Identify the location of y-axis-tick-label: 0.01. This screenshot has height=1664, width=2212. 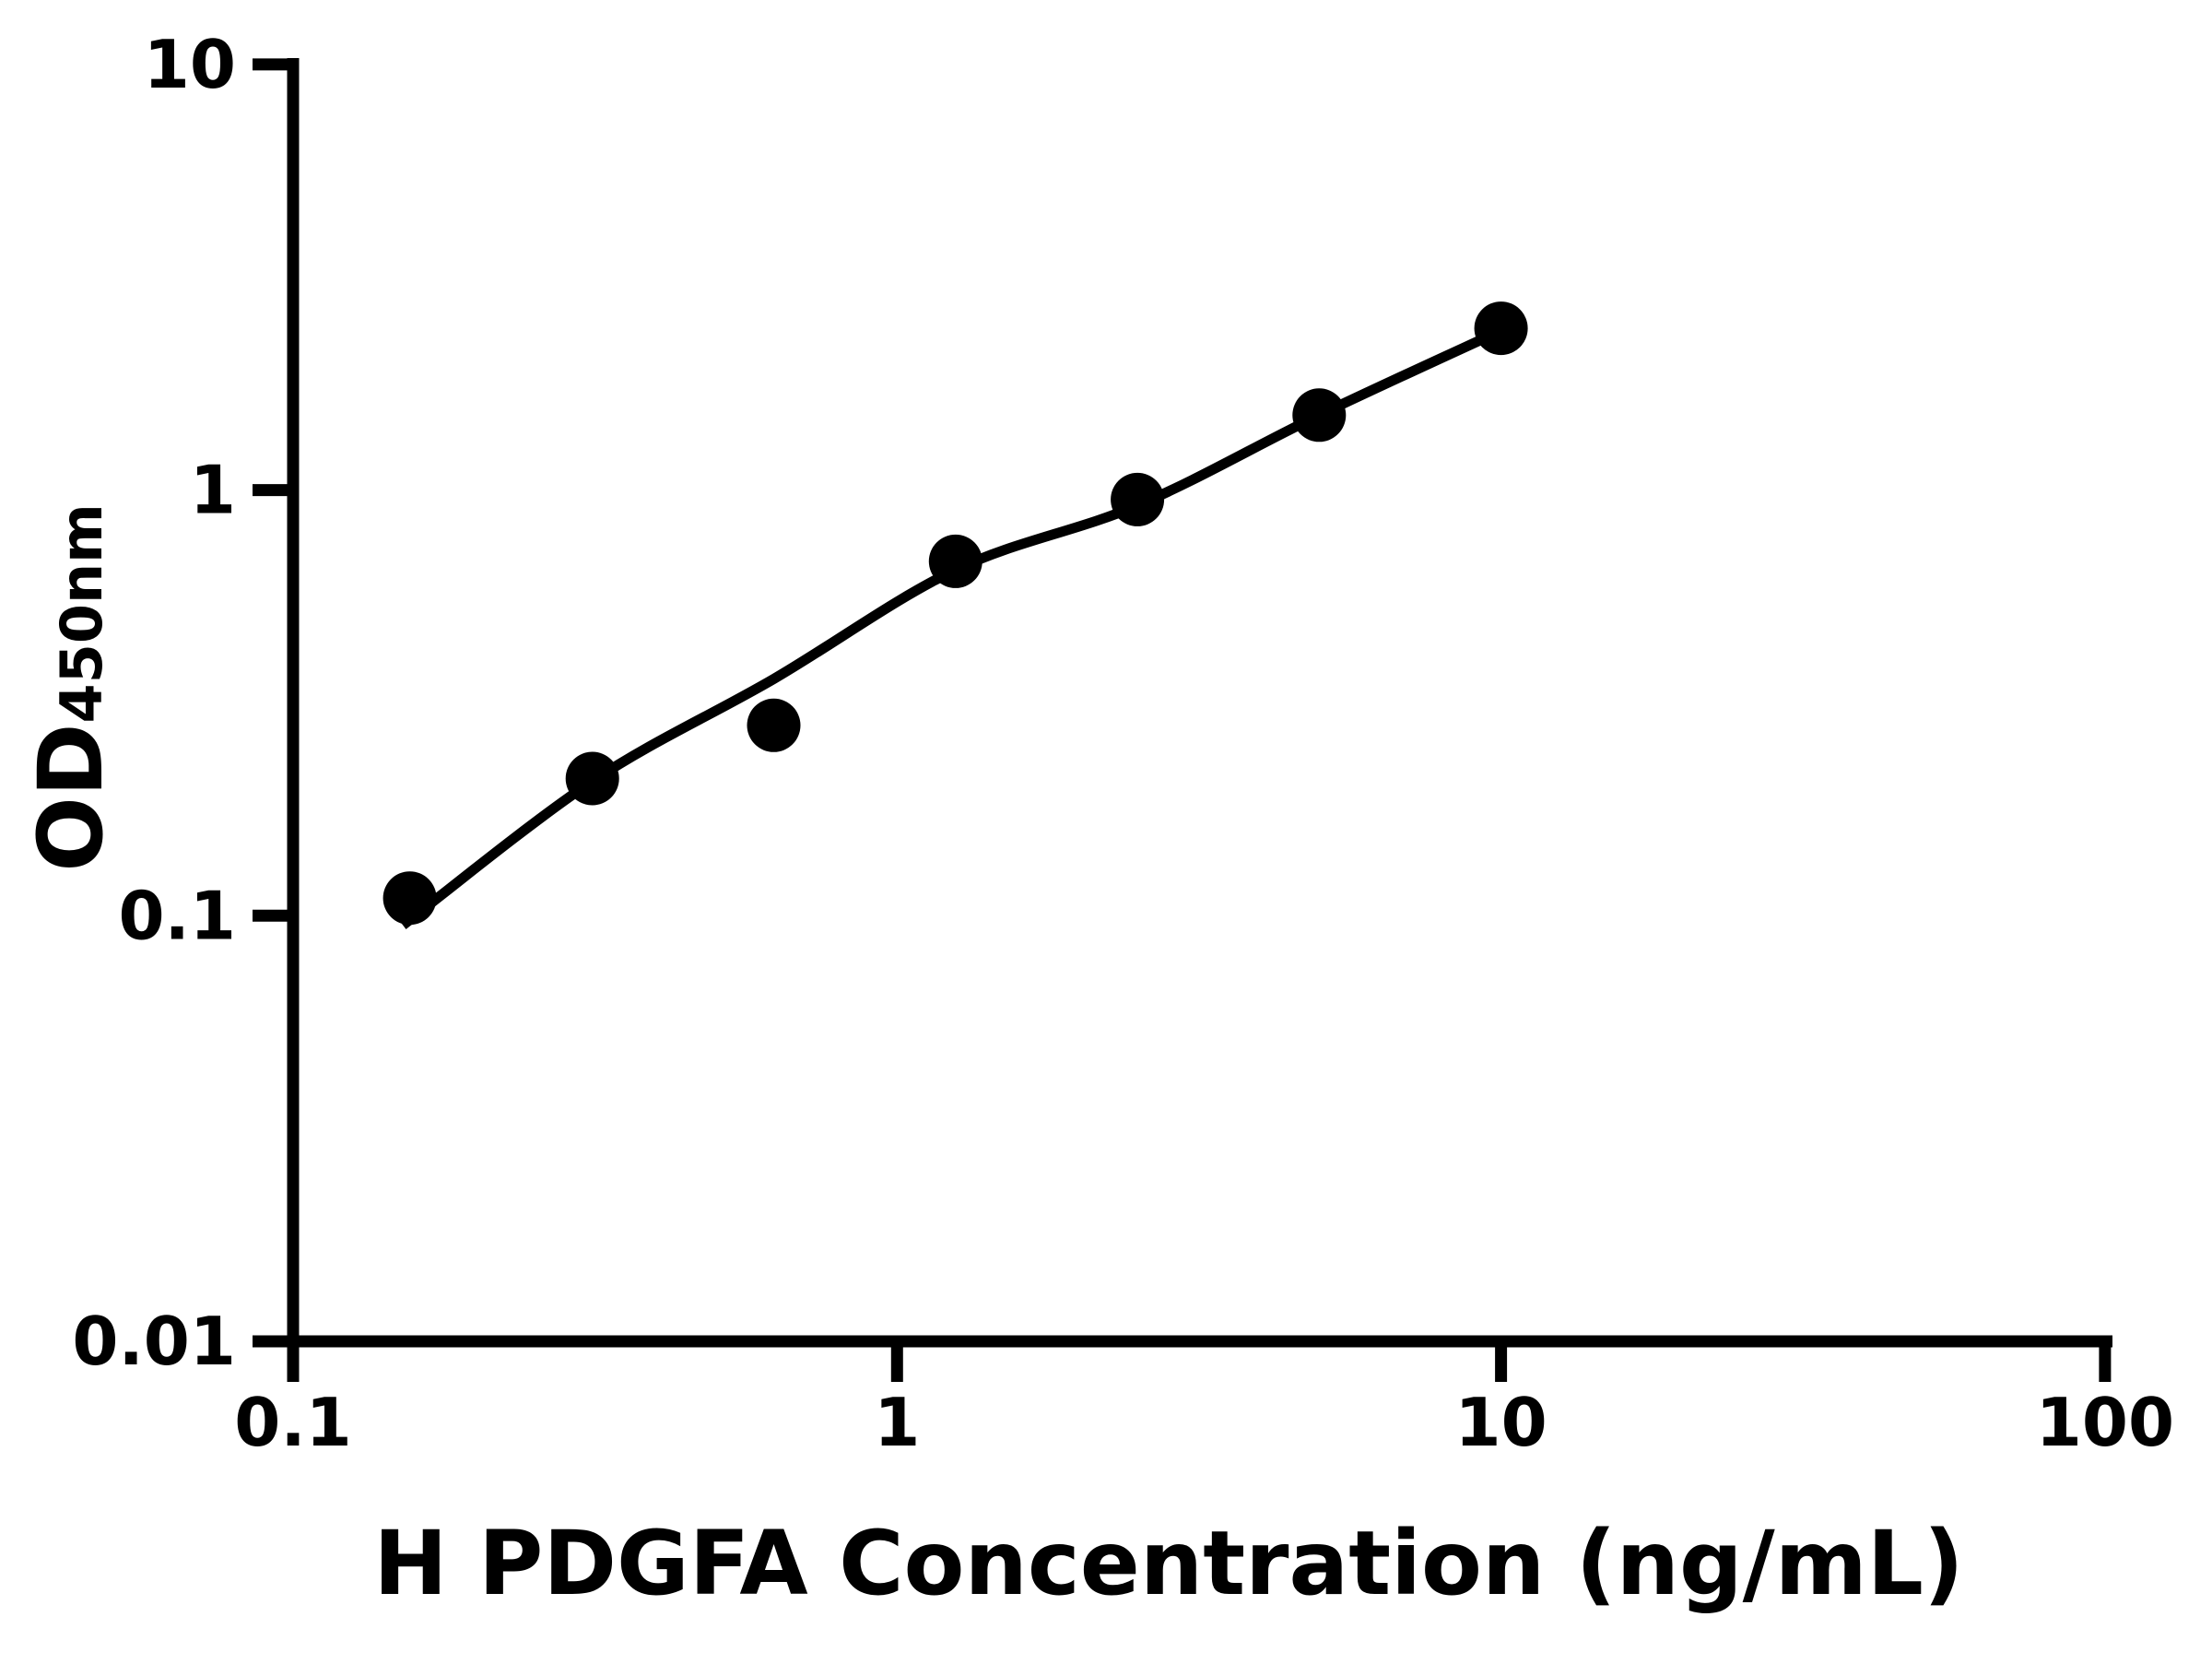
(154, 1341).